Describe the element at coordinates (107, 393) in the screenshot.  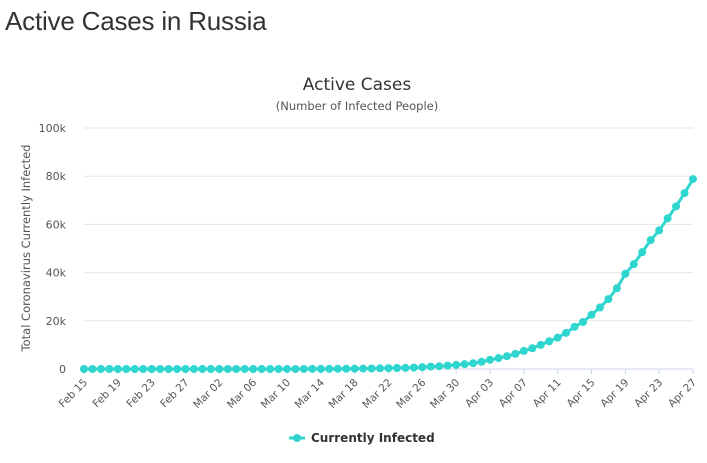
I see `x-tick-label: Feb 19` at that location.